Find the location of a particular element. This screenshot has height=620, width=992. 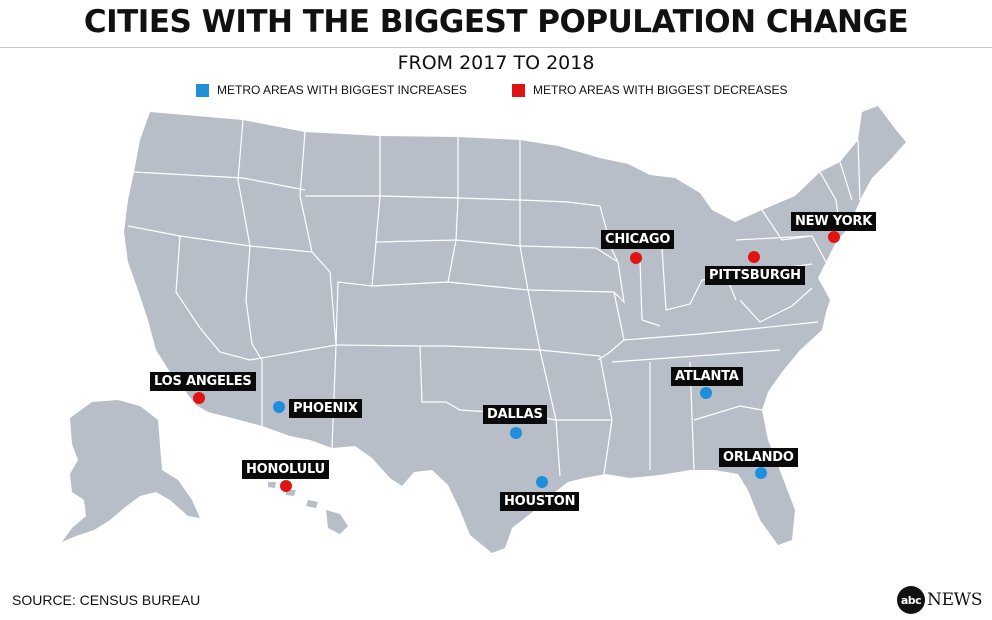

abc-news-logo: abc NEWS is located at coordinates (940, 600).